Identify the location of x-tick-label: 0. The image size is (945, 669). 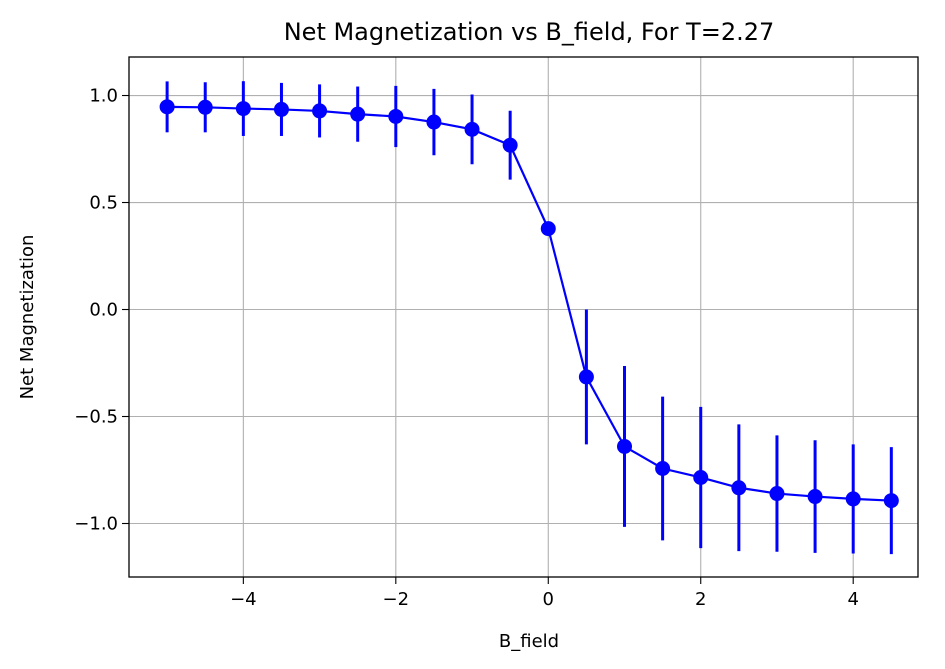
(548, 599).